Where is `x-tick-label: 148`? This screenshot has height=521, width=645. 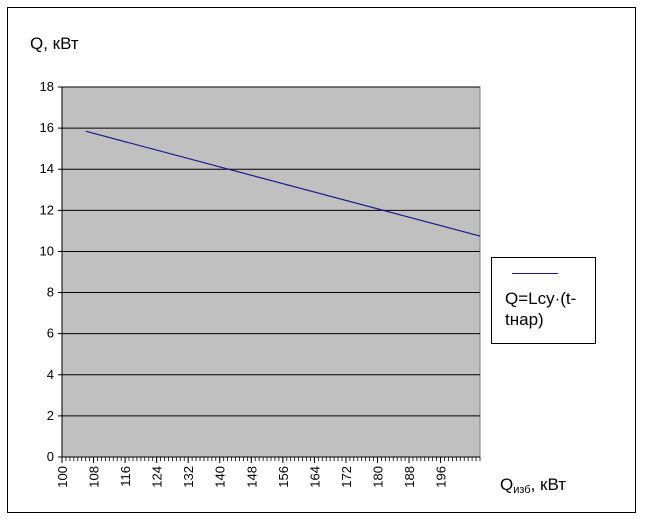 x-tick-label: 148 is located at coordinates (251, 477).